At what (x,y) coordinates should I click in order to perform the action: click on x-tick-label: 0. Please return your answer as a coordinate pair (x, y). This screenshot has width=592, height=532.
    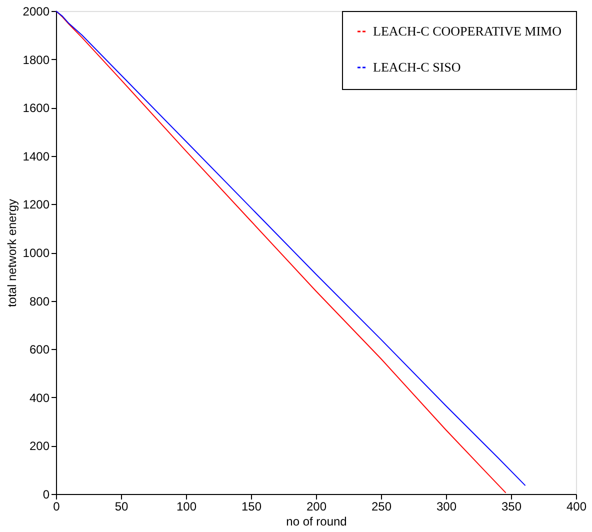
    Looking at the image, I should click on (56, 507).